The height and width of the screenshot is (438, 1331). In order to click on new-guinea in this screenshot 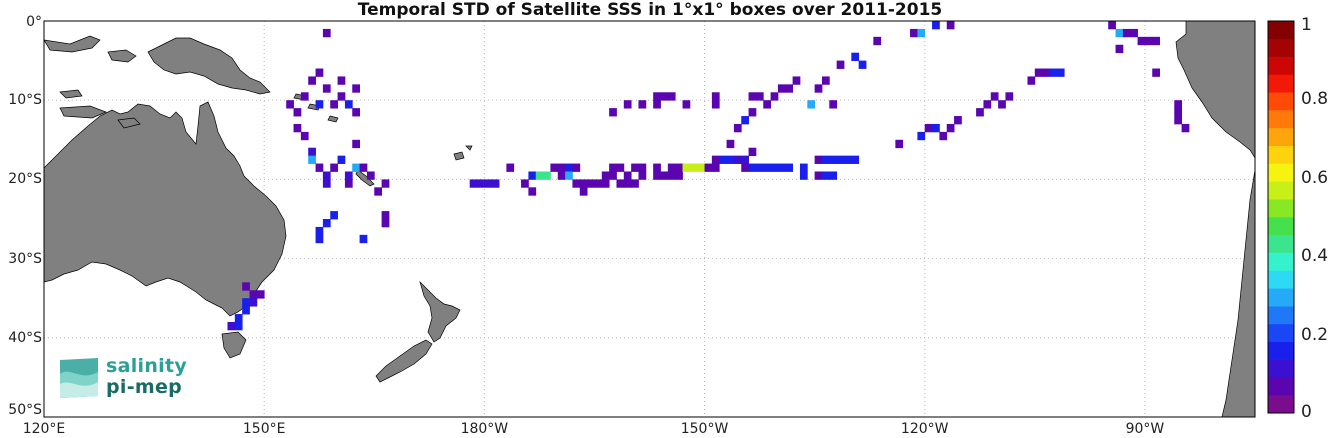, I will do `click(209, 66)`.